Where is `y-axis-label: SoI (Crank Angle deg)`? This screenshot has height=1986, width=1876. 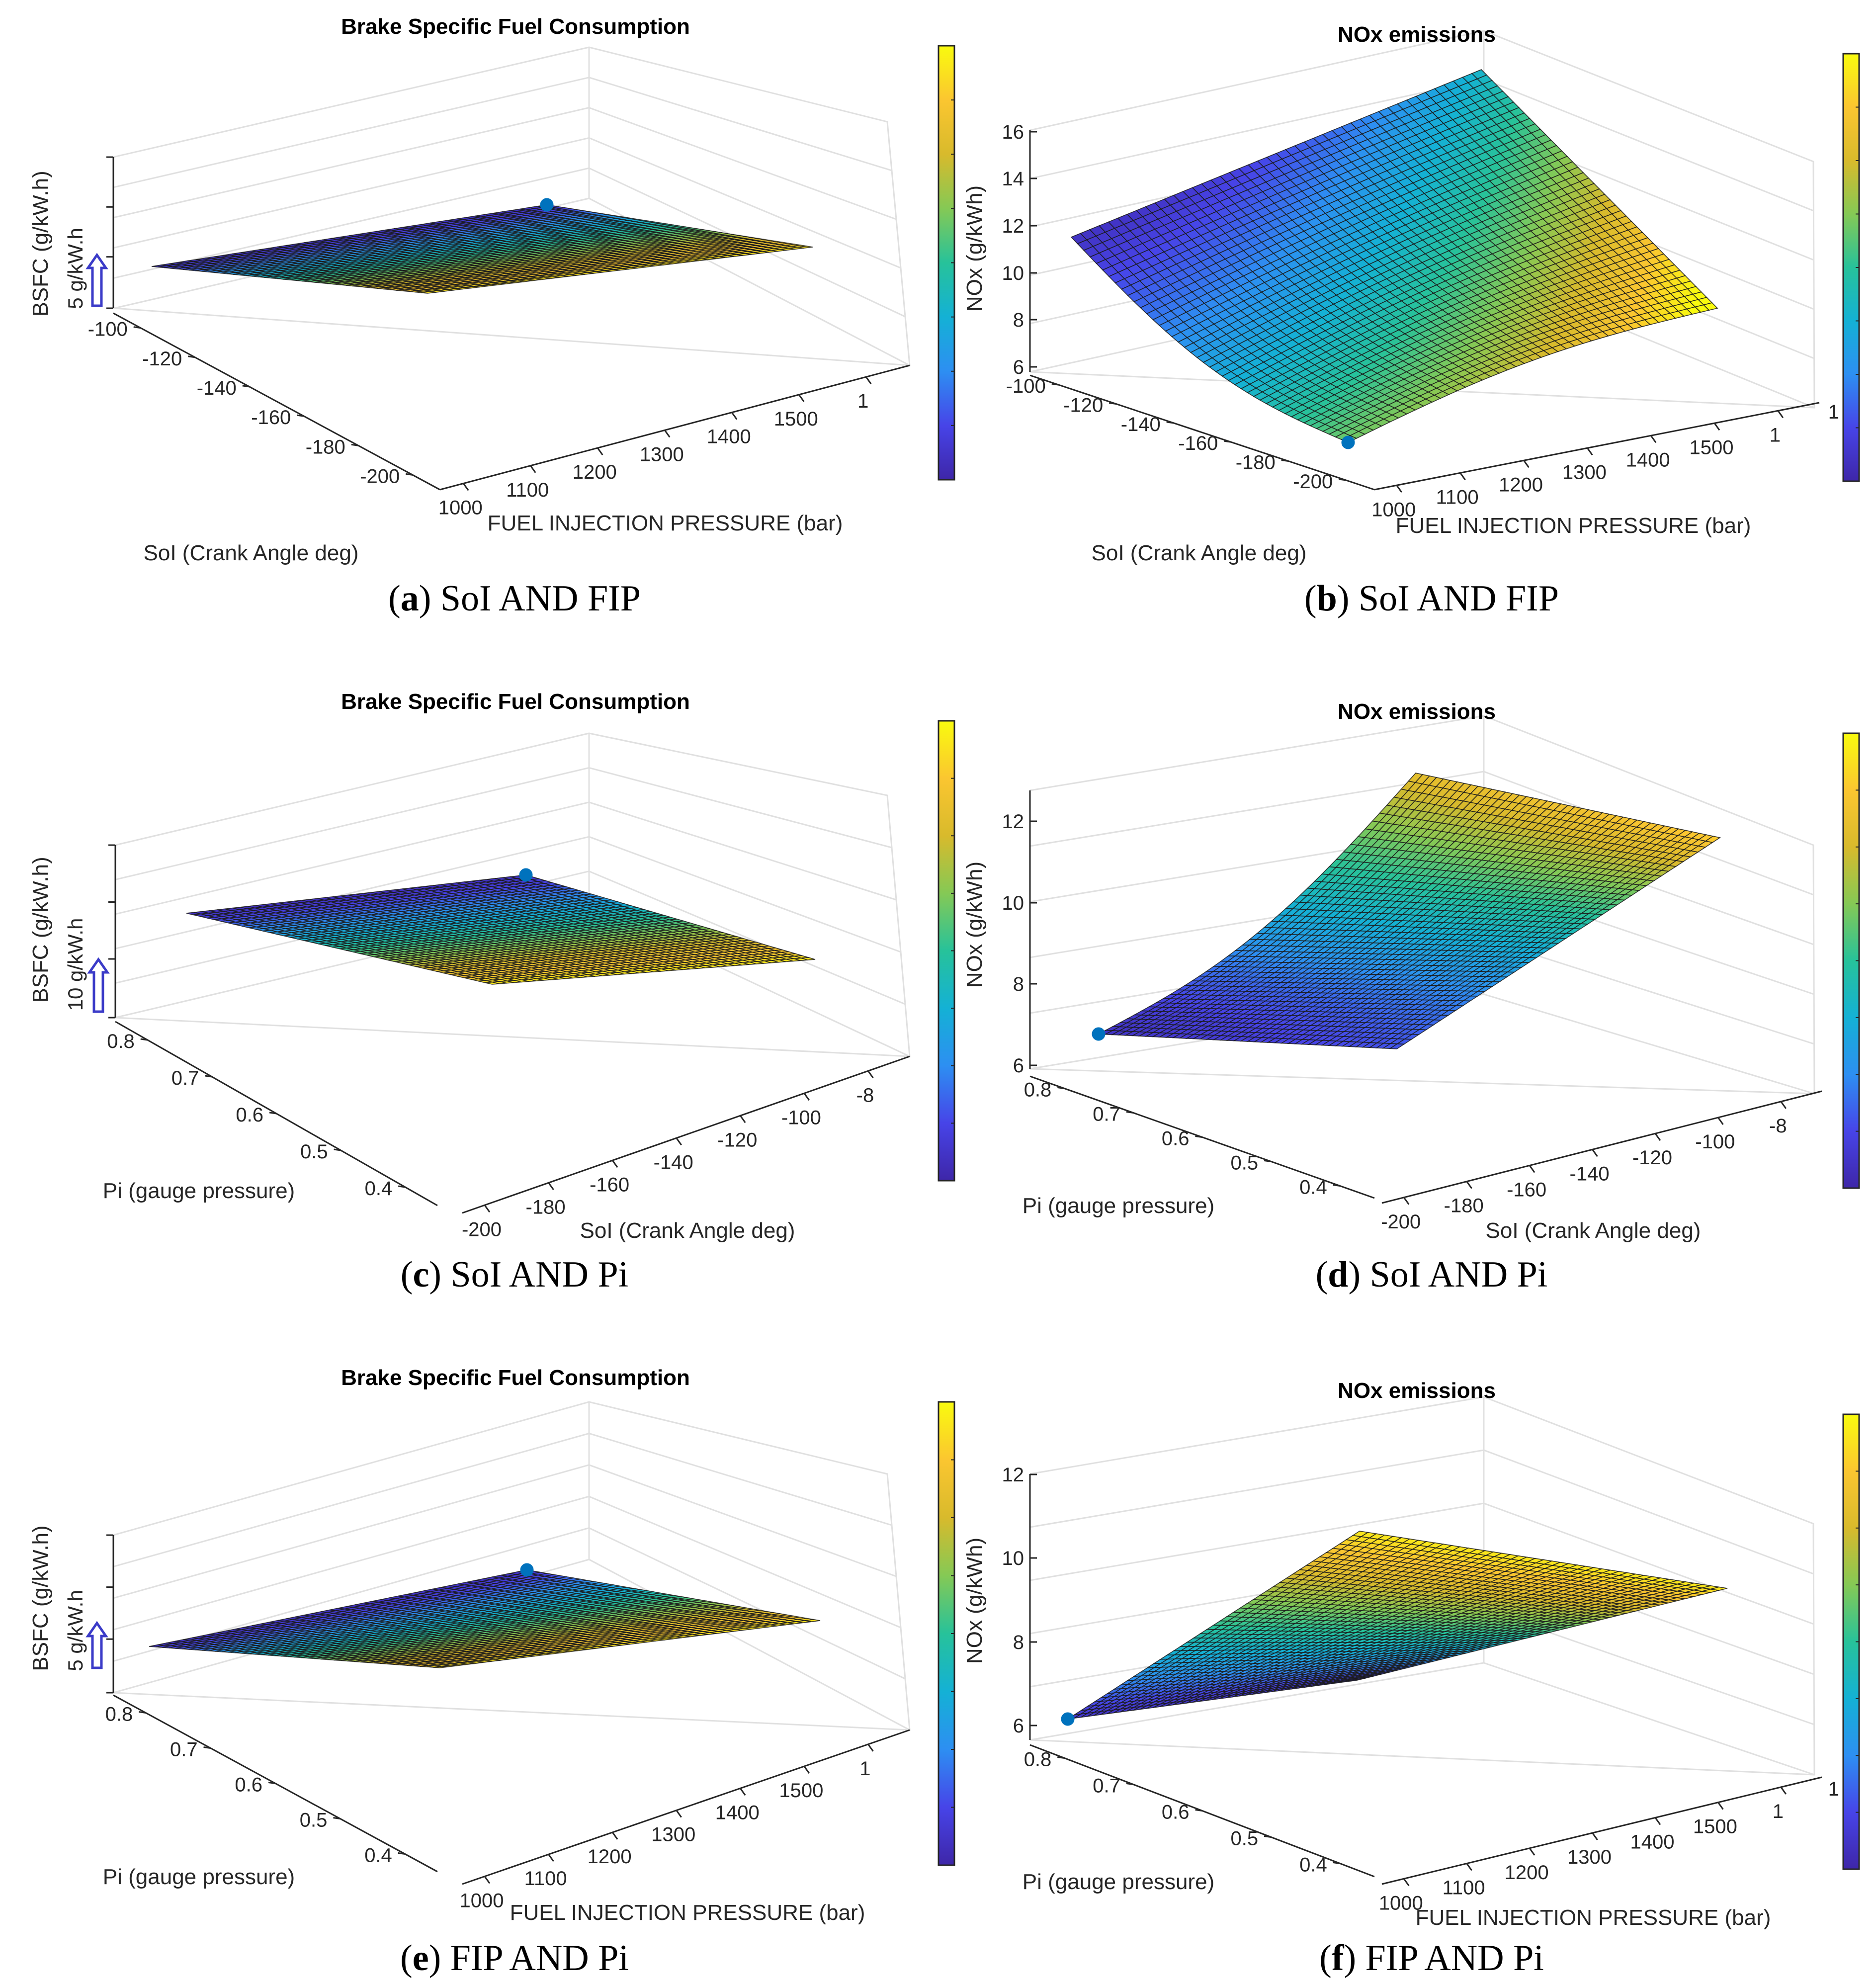 y-axis-label: SoI (Crank Angle deg) is located at coordinates (687, 1230).